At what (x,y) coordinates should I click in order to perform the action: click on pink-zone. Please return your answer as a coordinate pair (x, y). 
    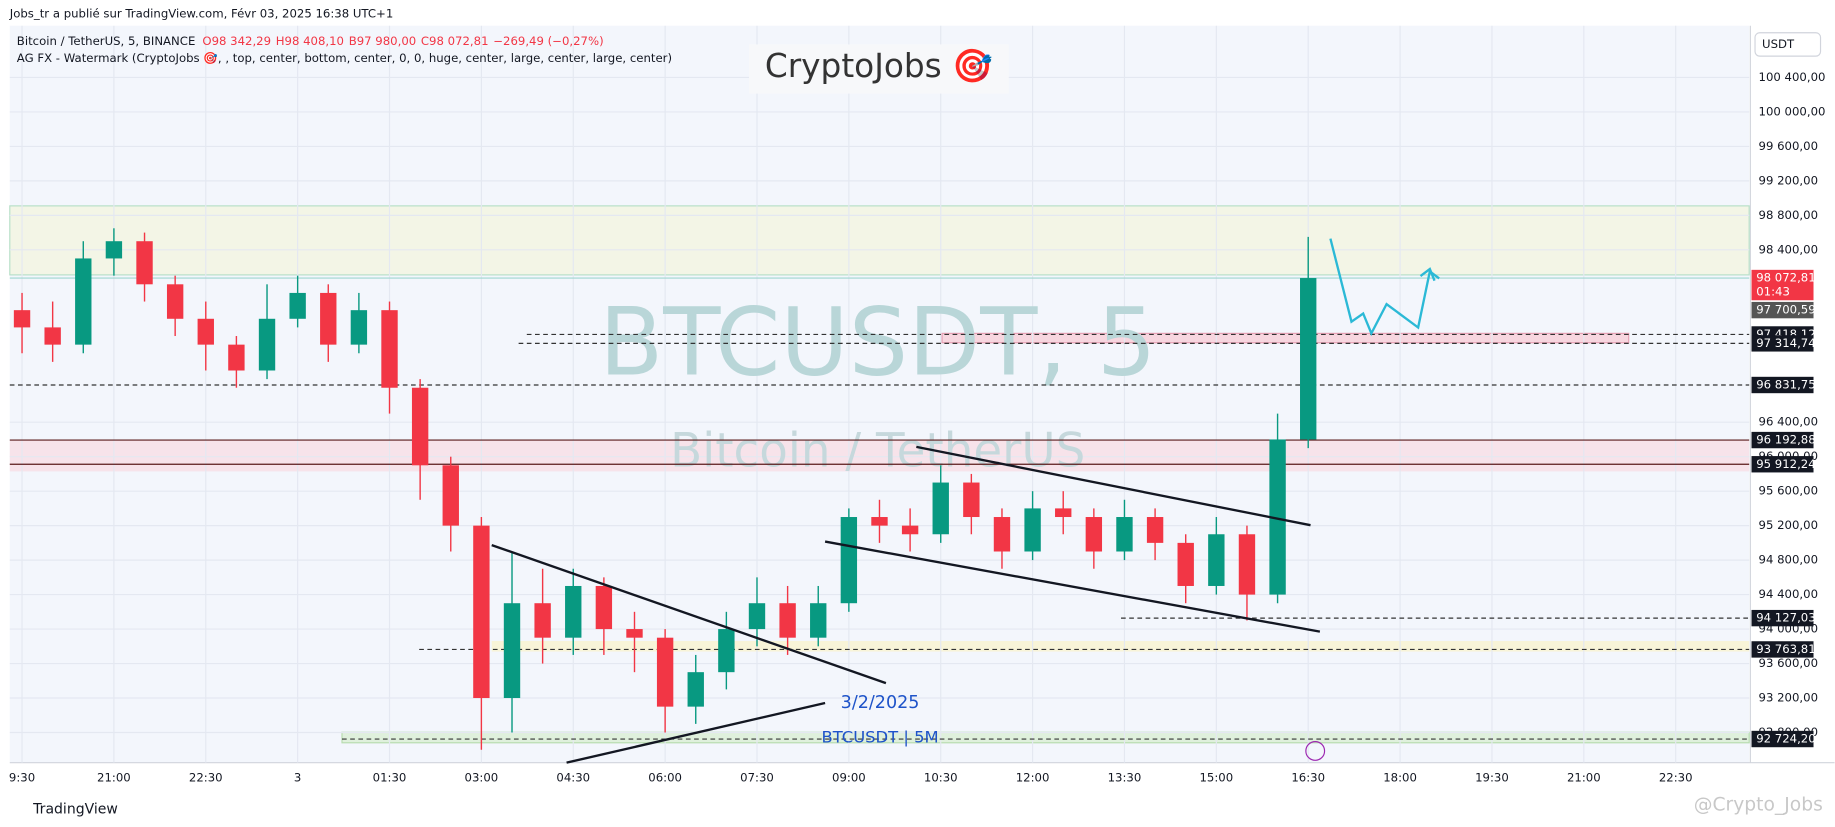
    Looking at the image, I should click on (1285, 338).